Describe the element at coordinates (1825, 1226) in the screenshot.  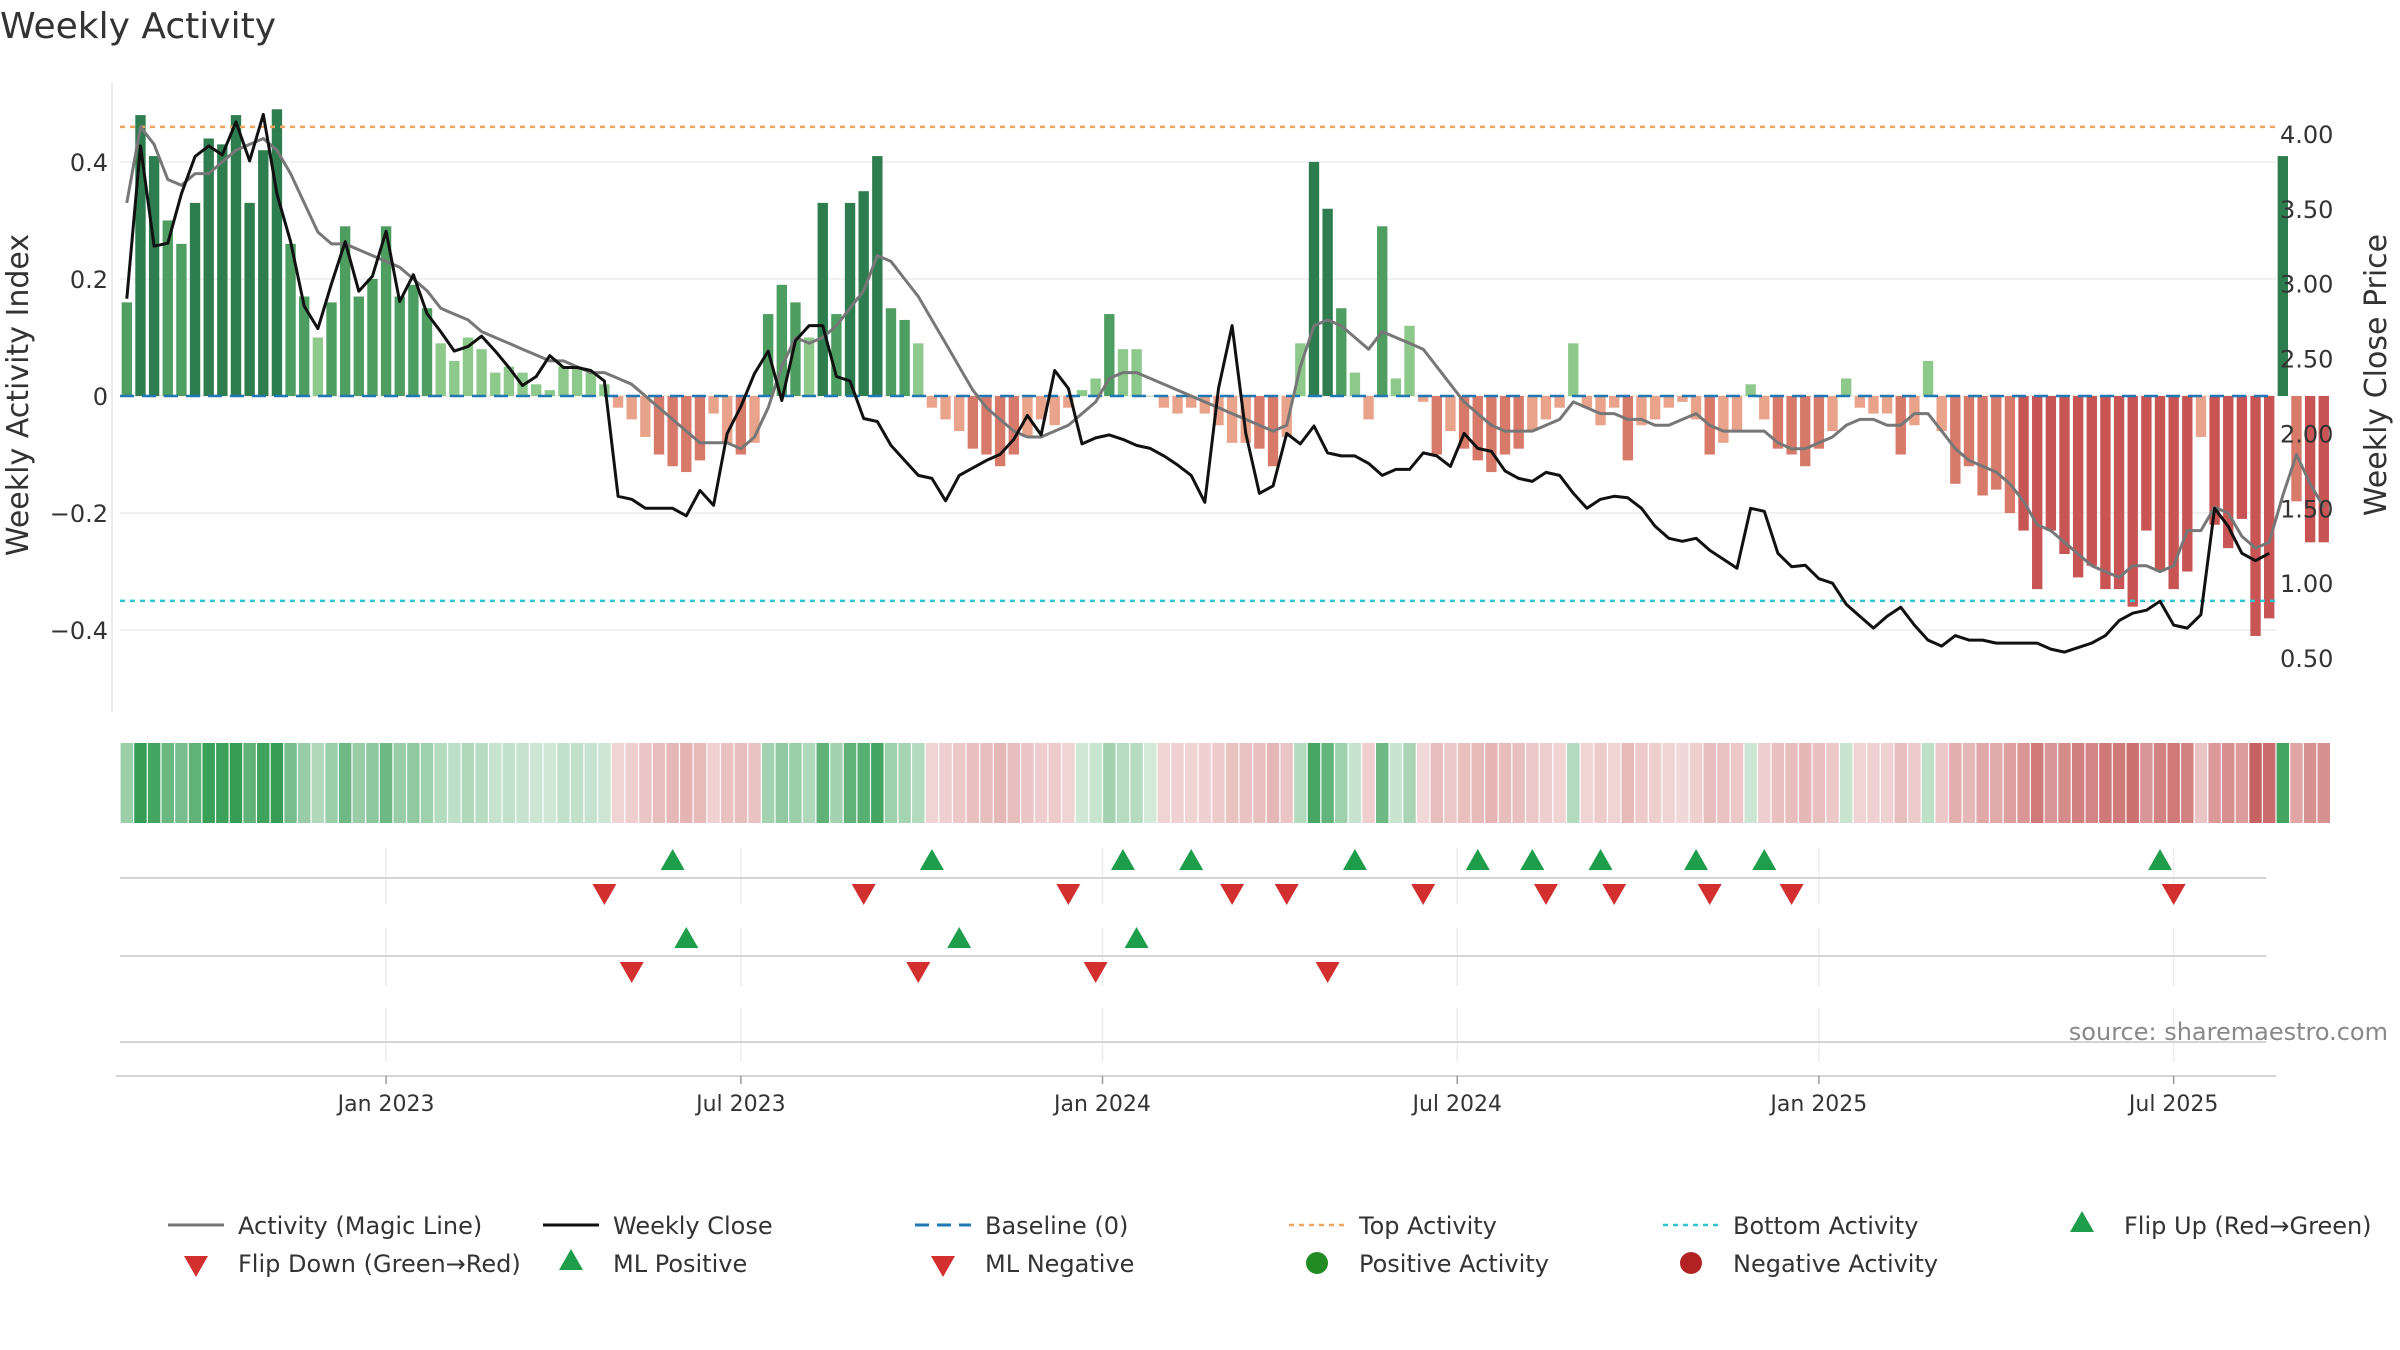
I see `legend-label: Bottom Activity` at that location.